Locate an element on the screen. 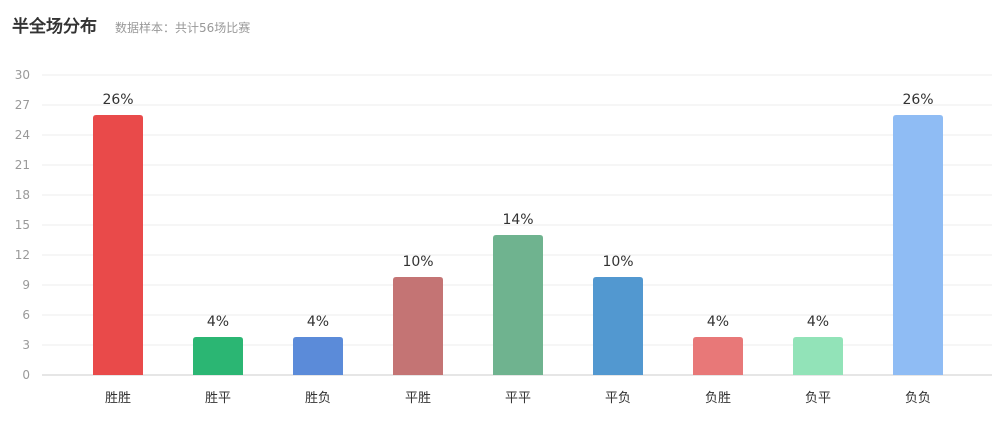 This screenshot has height=447, width=1003. x-tick-label: 平胜 is located at coordinates (418, 398).